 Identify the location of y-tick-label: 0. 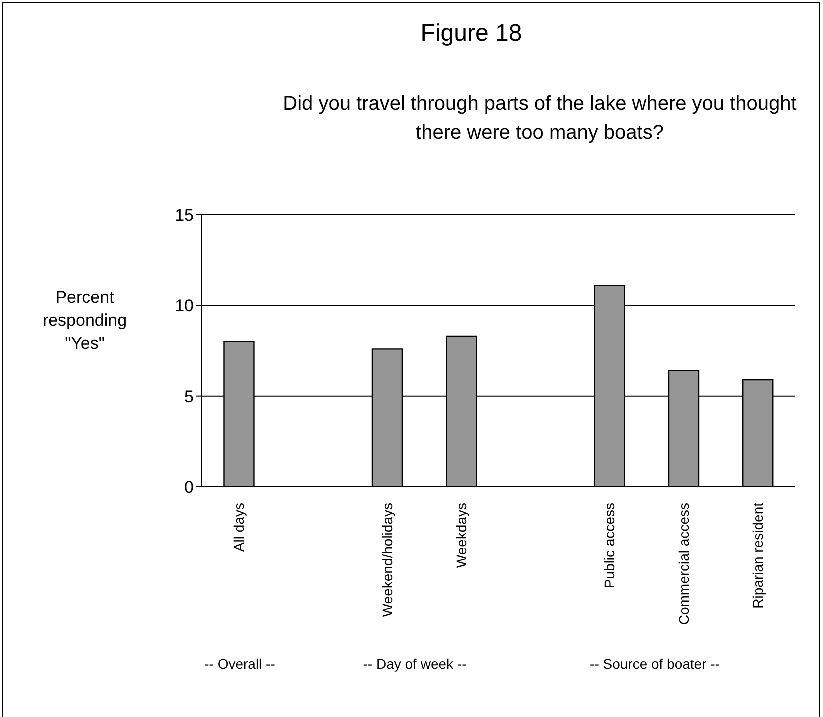
(189, 488).